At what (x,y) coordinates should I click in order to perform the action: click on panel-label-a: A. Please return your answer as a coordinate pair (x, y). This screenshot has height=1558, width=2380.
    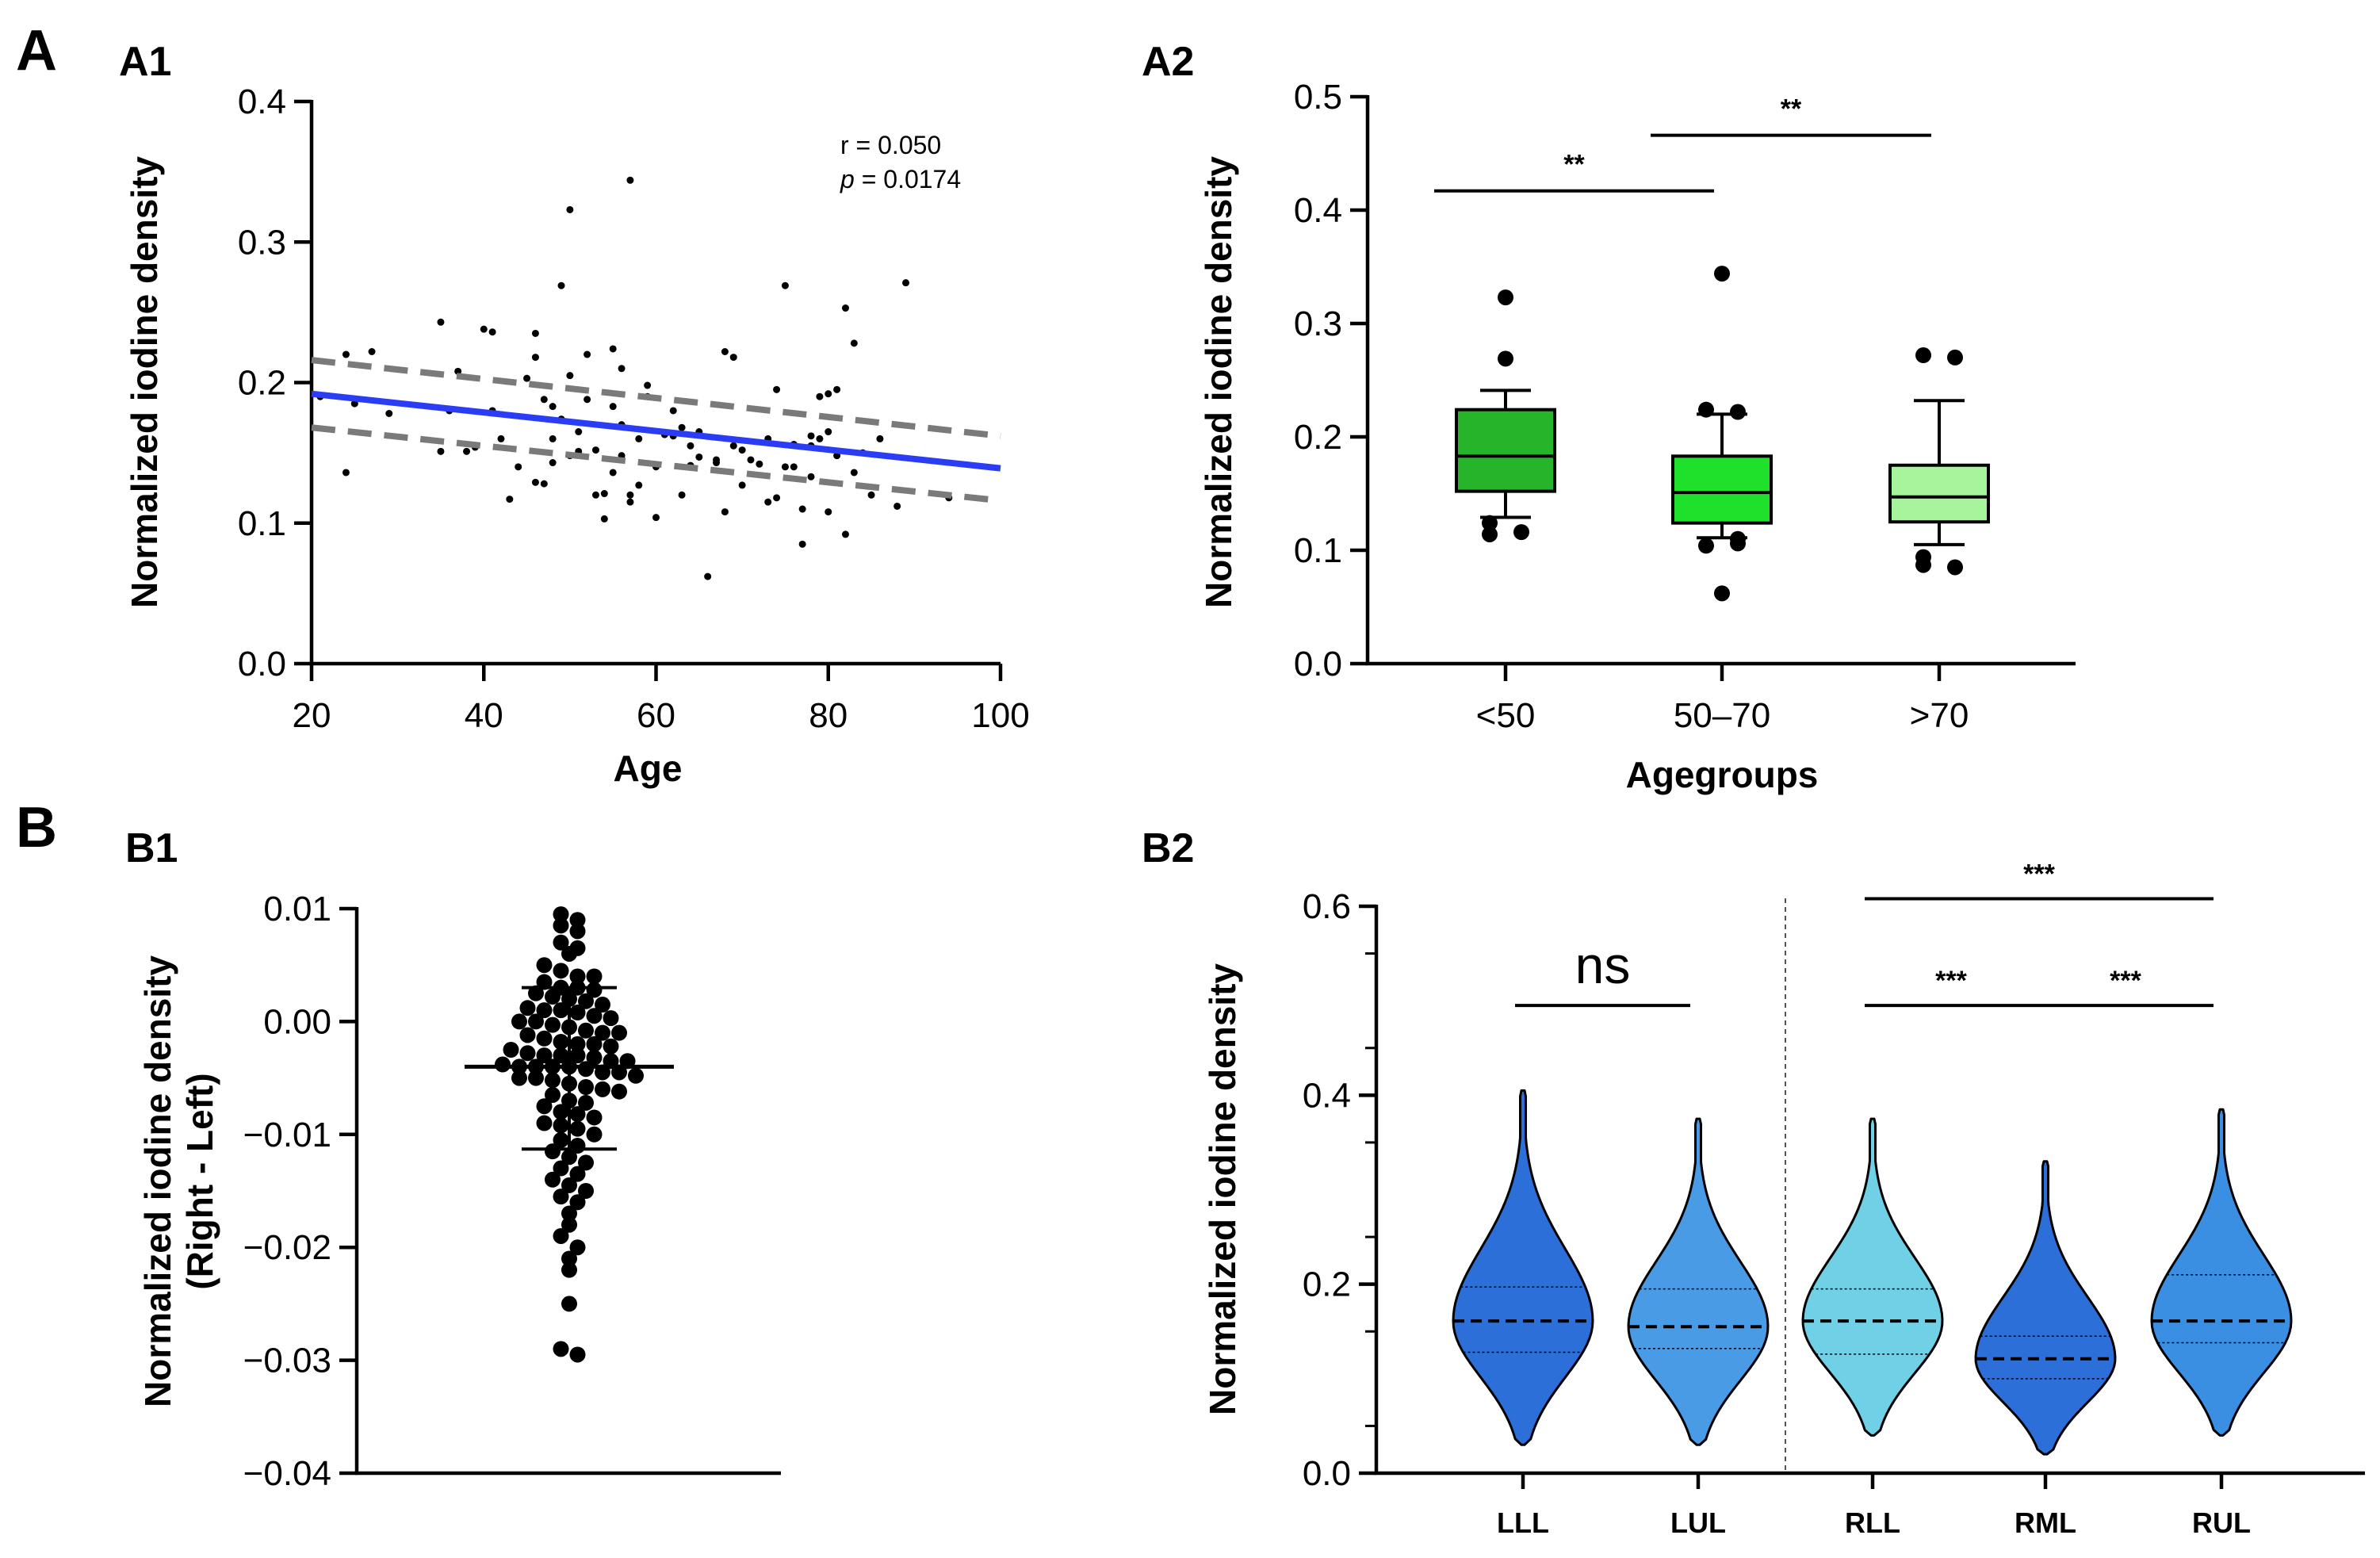
    Looking at the image, I should click on (36, 50).